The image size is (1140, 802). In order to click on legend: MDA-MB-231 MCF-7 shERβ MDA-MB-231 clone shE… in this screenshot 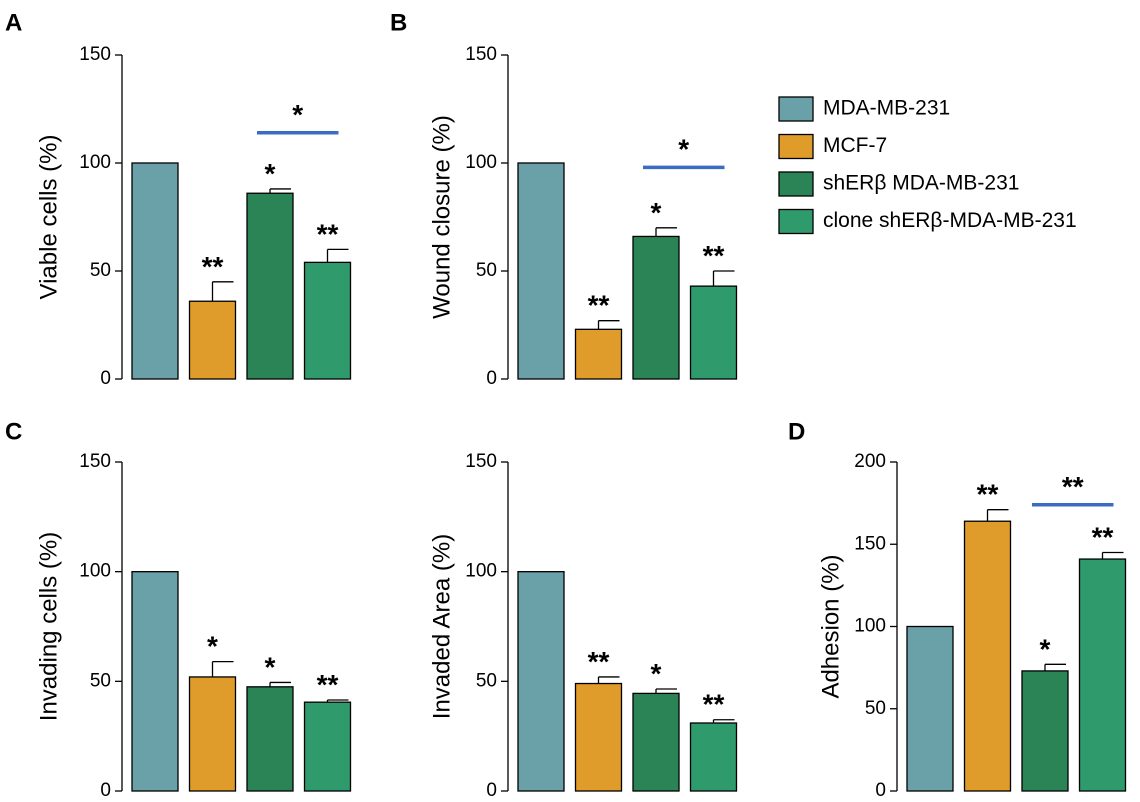, I will do `click(927, 165)`.